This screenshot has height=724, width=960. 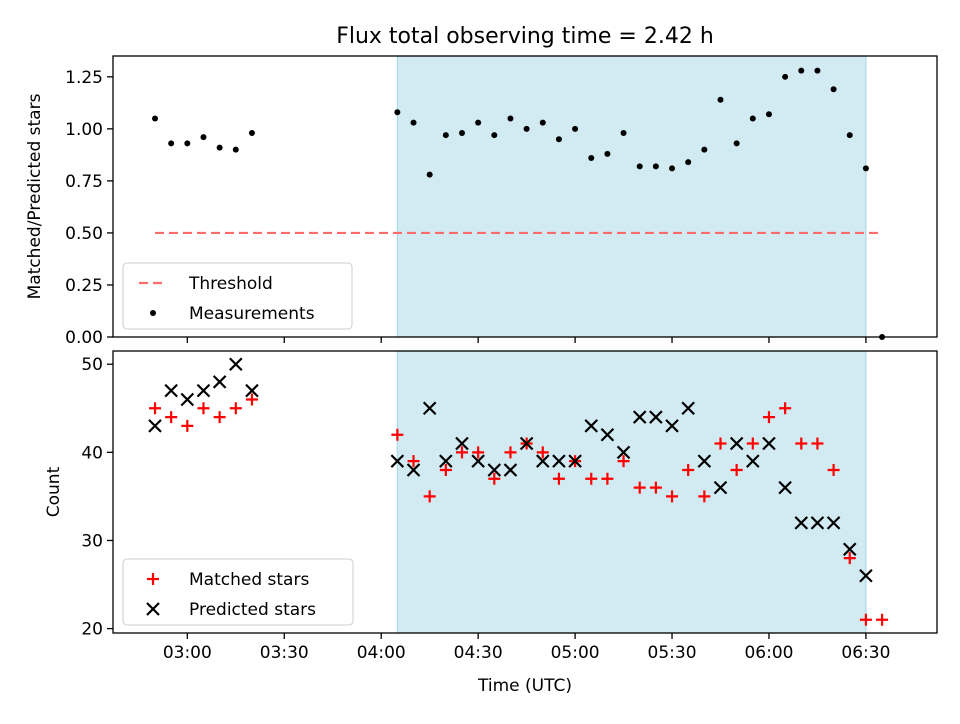 What do you see at coordinates (92, 365) in the screenshot?
I see `y-tick-label: 50` at bounding box center [92, 365].